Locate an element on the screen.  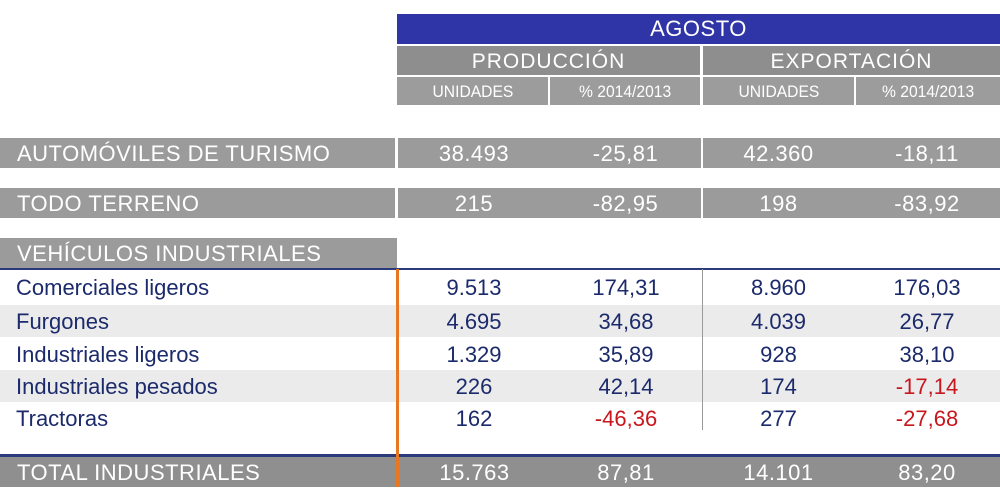
total-production-pct: 87,81 is located at coordinates (626, 472).